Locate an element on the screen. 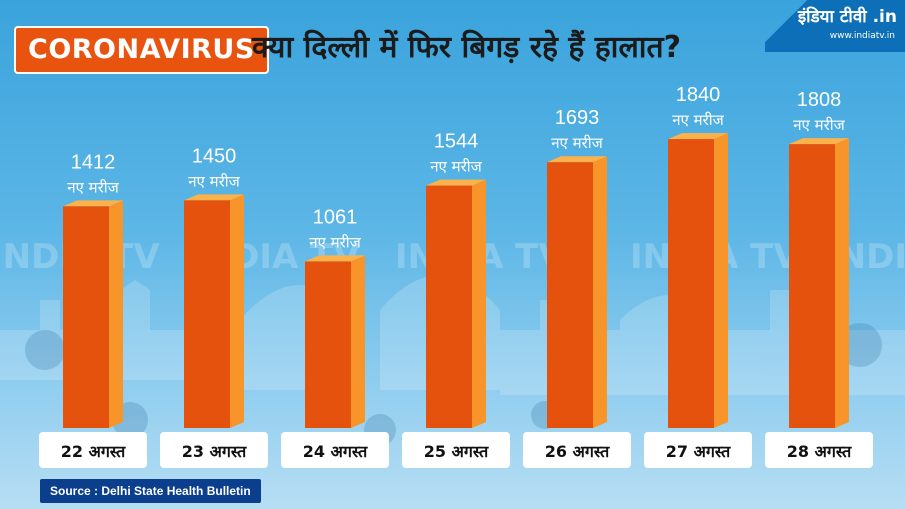  logo-url: www.indiatv.in is located at coordinates (862, 36).